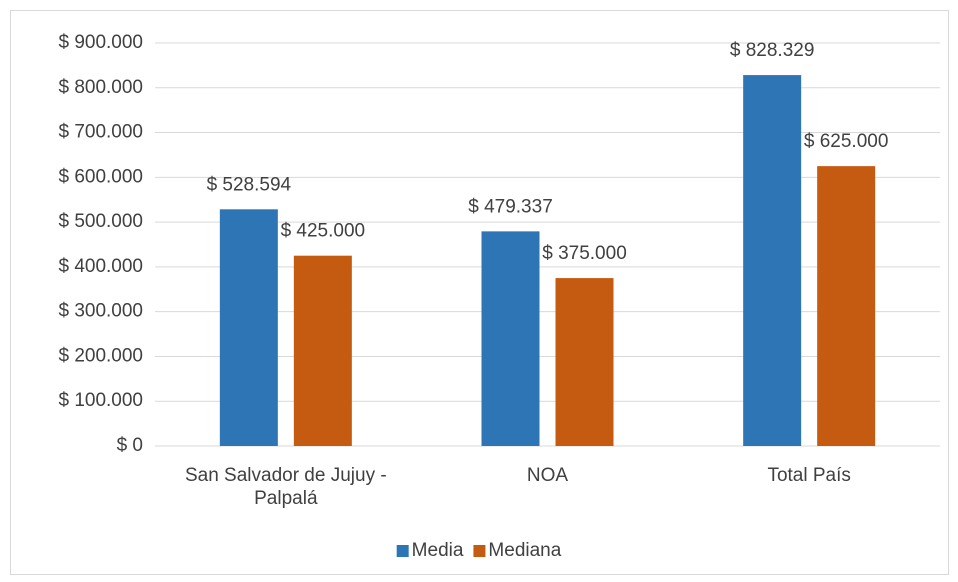  I want to click on legend-label: Mediana, so click(524, 550).